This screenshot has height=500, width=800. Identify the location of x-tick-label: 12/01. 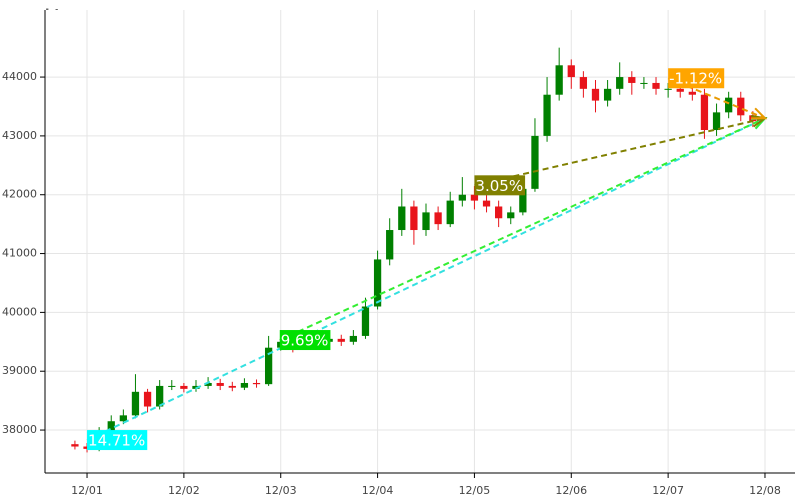
(87, 490).